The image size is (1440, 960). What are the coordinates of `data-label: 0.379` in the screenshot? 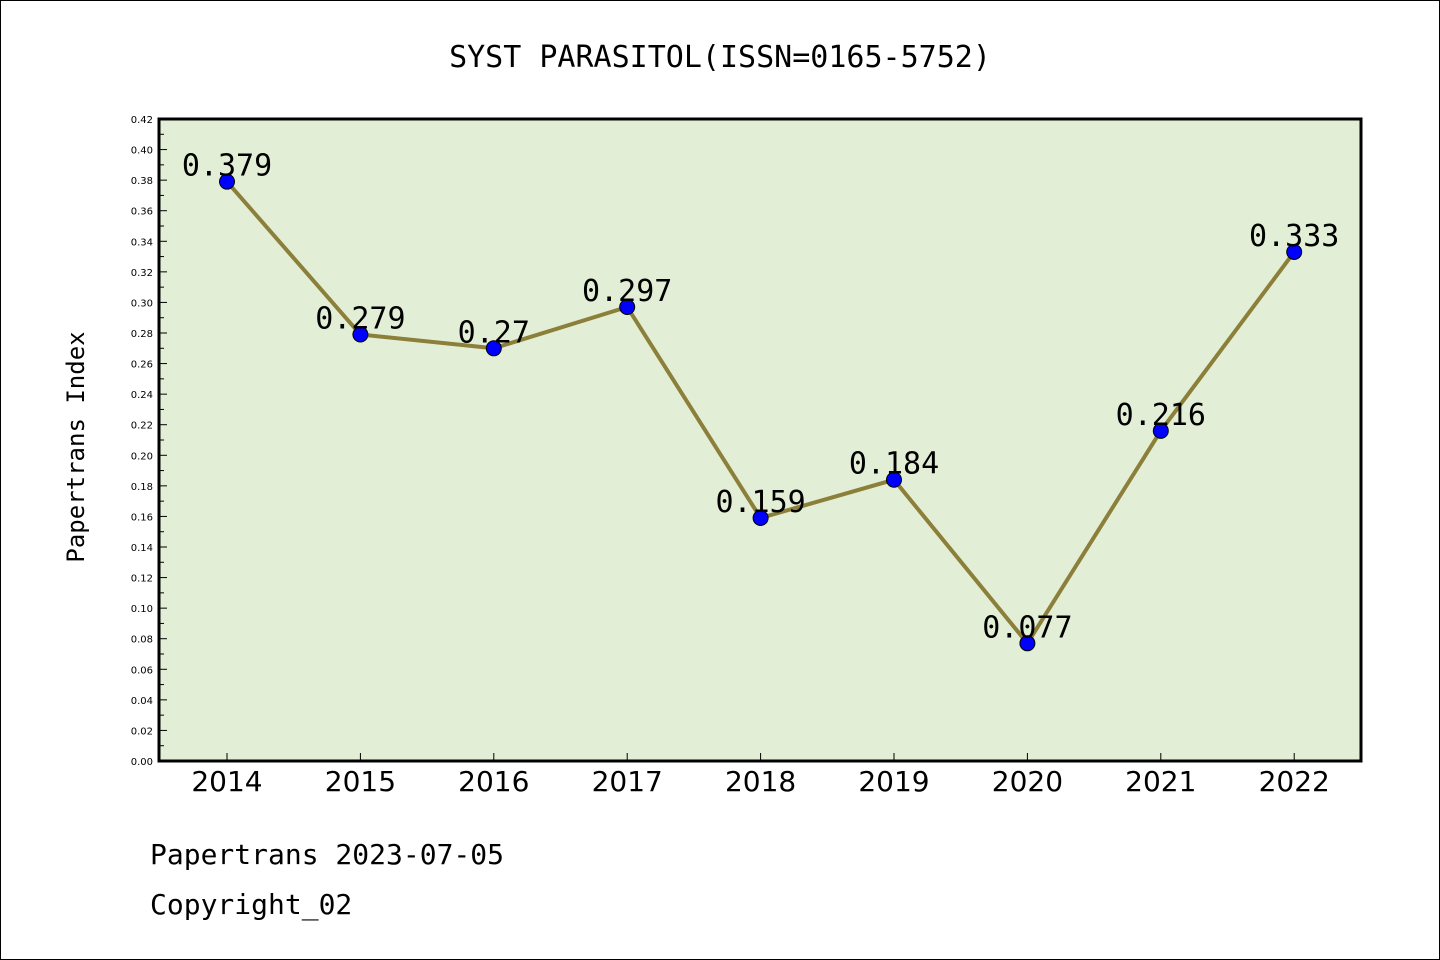 It's located at (227, 166).